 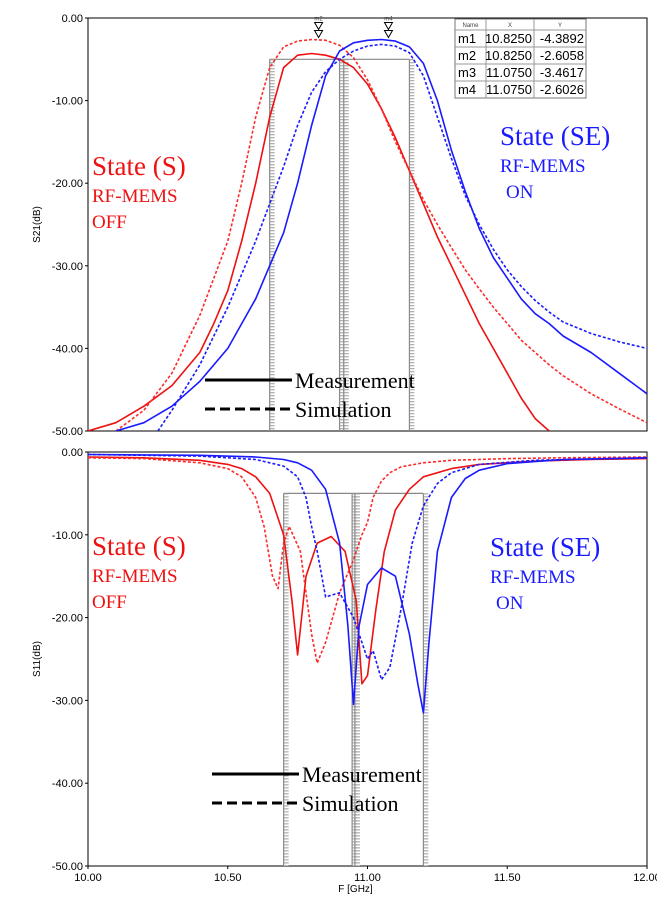 I want to click on s21-ylabel: S21(dB), so click(x=37, y=224).